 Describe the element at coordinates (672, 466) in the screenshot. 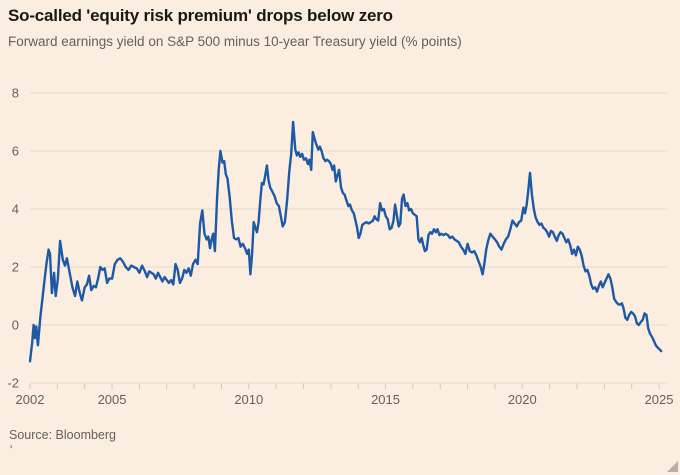

I see `resize-handle-icon` at that location.